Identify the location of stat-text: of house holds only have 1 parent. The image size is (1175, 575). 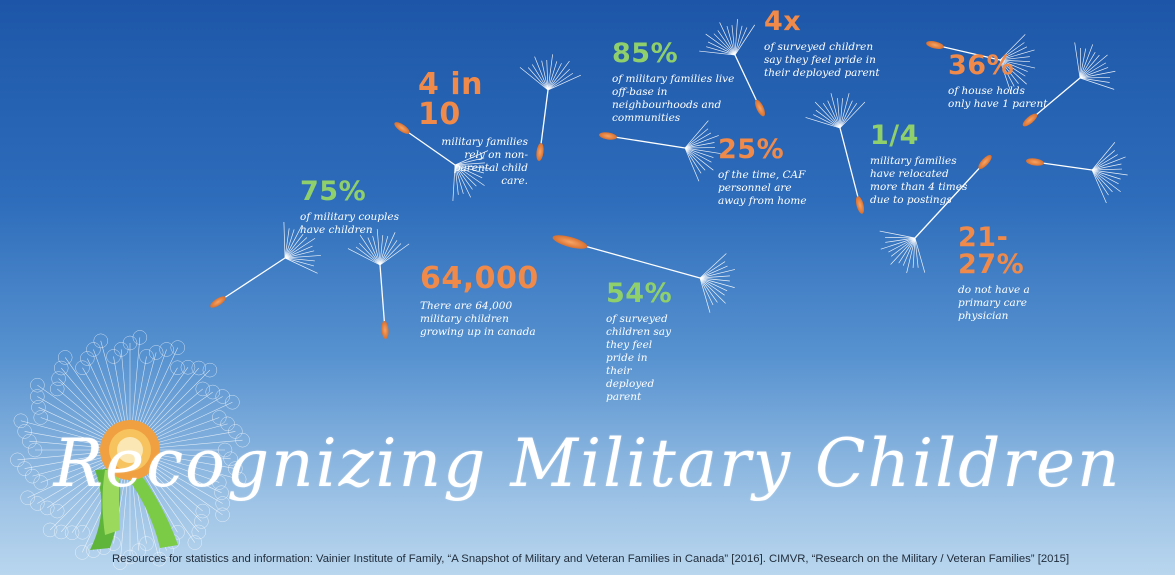
(998, 97).